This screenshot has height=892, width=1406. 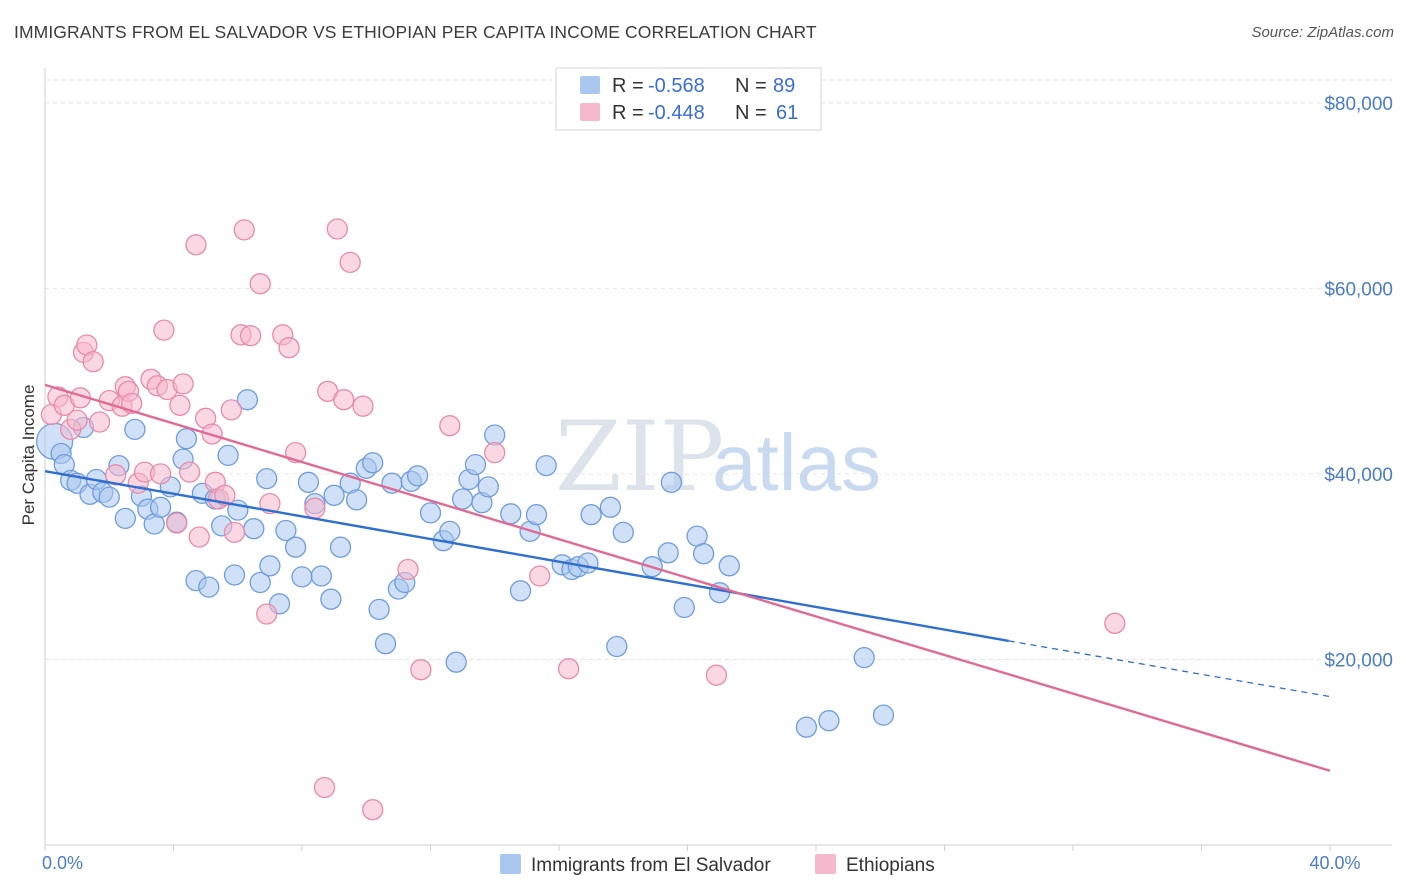 What do you see at coordinates (1358, 289) in the screenshot?
I see `y-tick-label: $60,000` at bounding box center [1358, 289].